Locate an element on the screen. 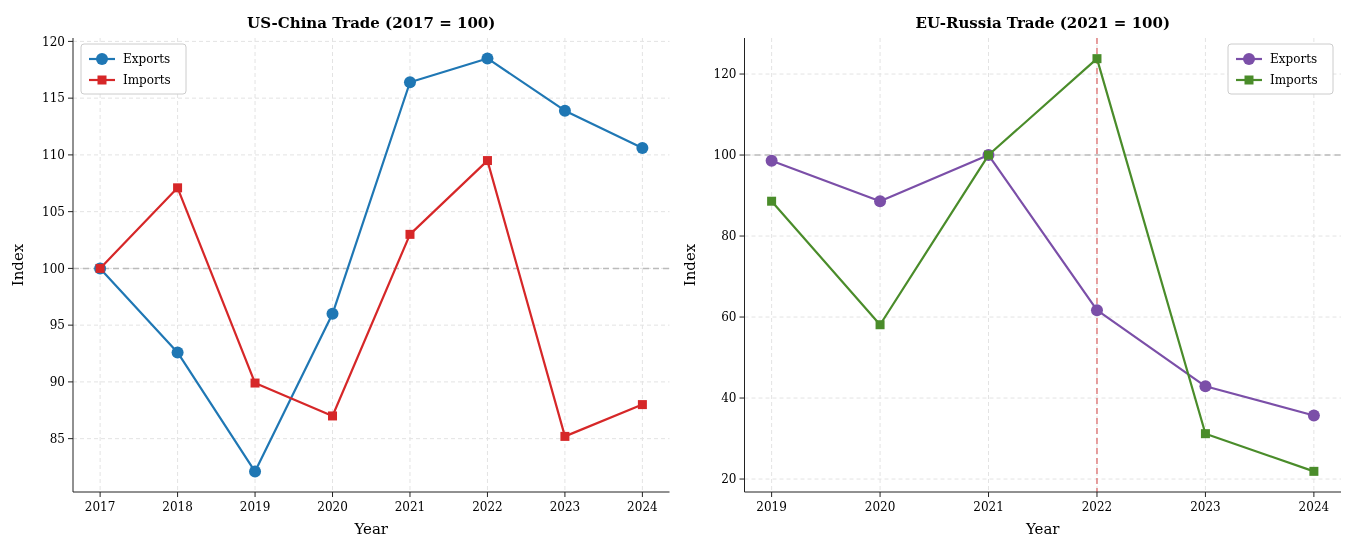  y-tick-label: 60 is located at coordinates (729, 317).